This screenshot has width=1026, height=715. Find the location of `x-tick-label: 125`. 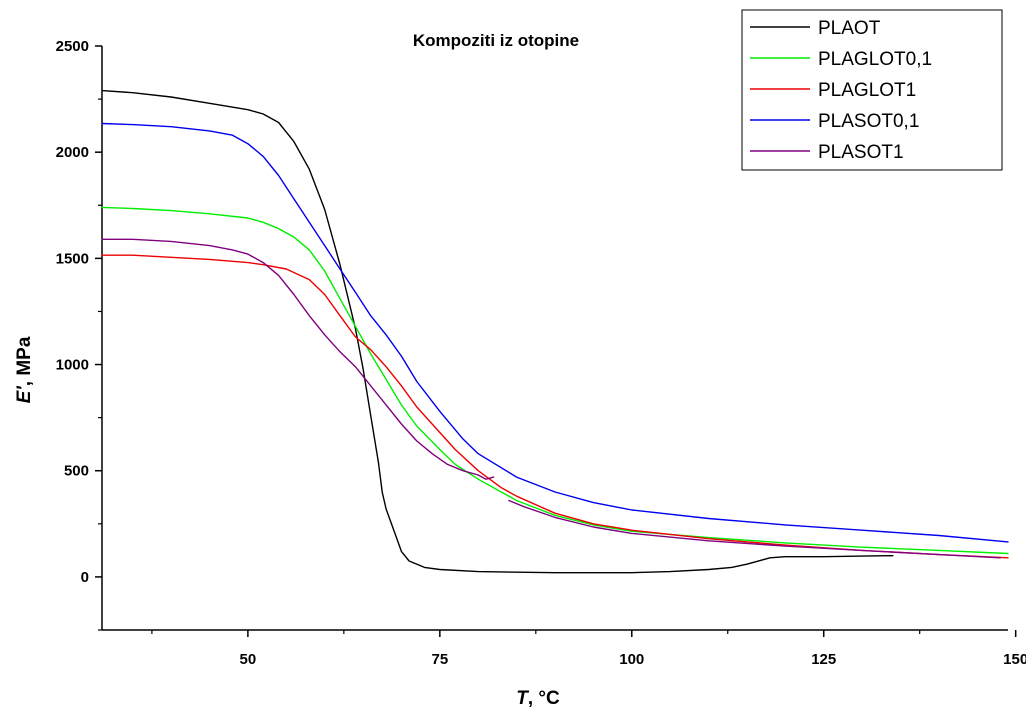

x-tick-label: 125 is located at coordinates (823, 659).